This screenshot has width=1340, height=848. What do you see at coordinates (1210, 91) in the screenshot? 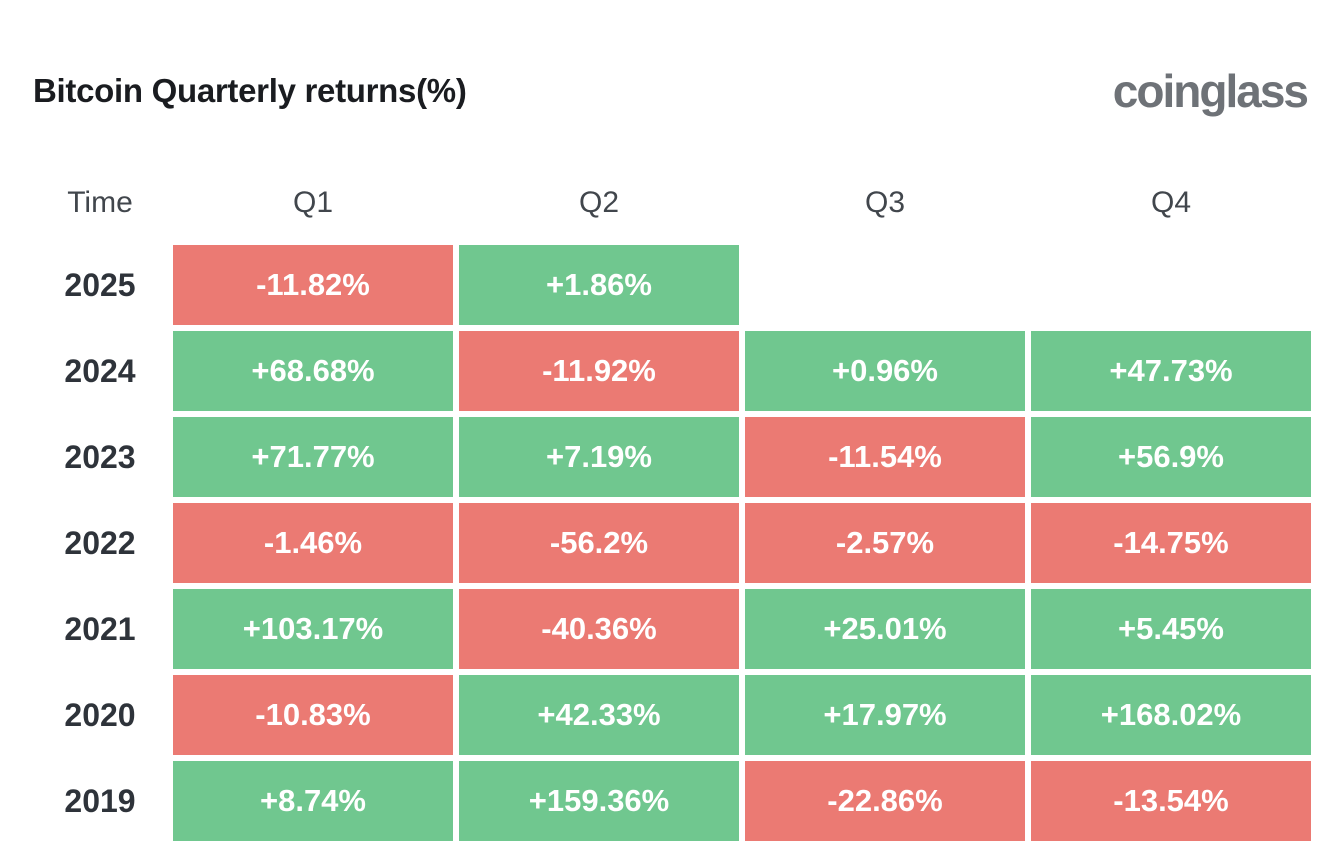
I see `coinglass-logo: coinglass` at bounding box center [1210, 91].